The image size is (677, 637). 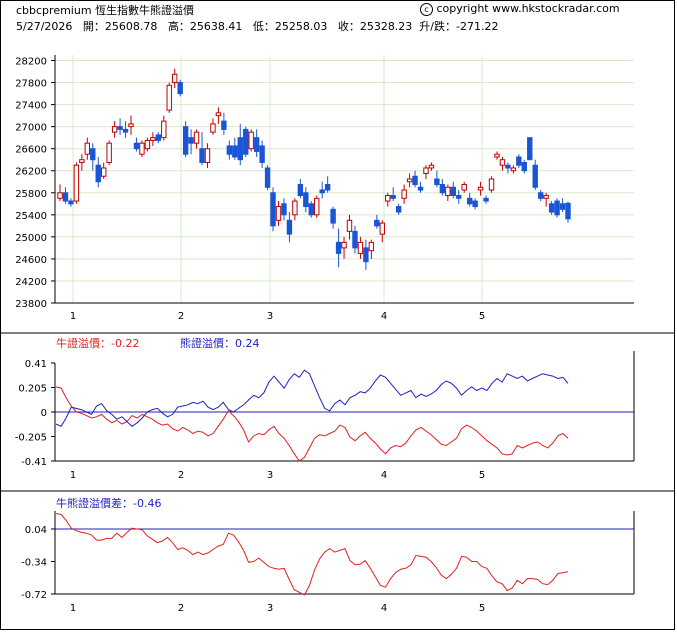 I want to click on y-tick-label: 23800, so click(x=31, y=304).